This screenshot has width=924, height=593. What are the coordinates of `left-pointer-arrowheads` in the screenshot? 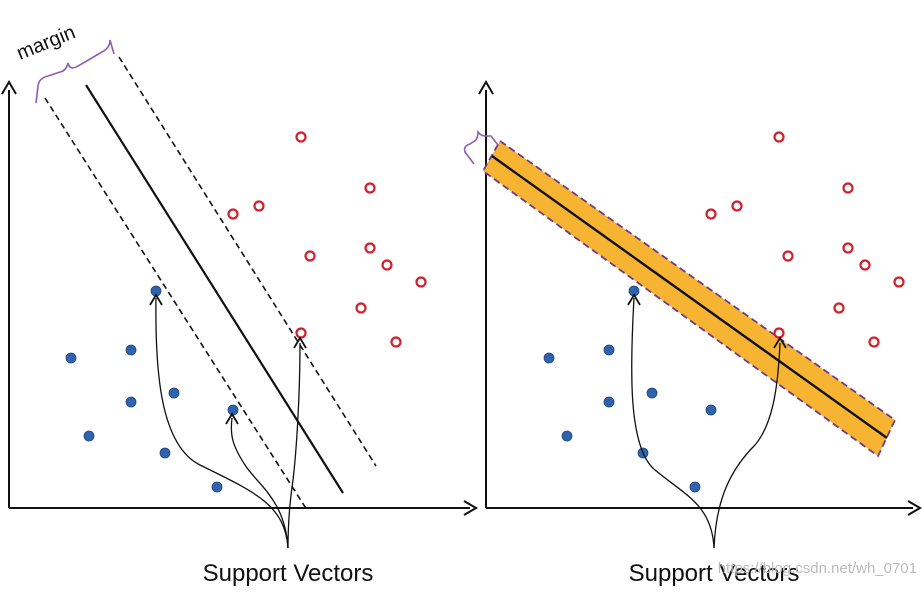 It's located at (228, 359).